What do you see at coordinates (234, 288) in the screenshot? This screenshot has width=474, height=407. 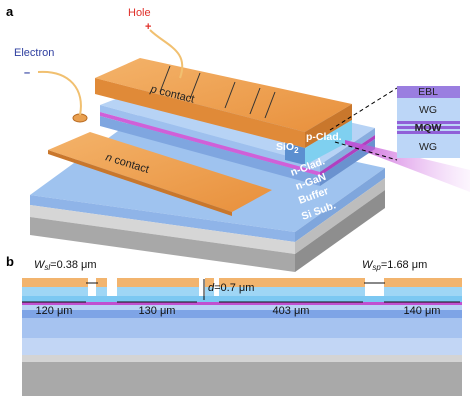 I see `text: =0.7 μm` at bounding box center [234, 288].